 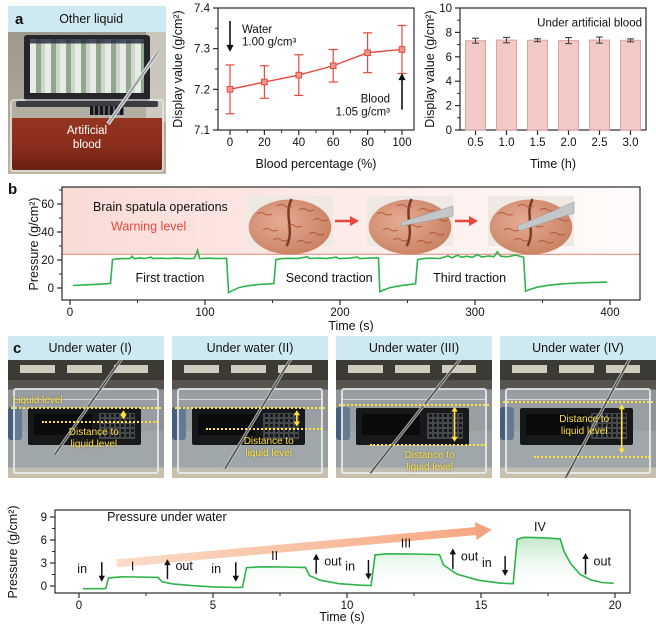 What do you see at coordinates (133, 88) in the screenshot?
I see `probe-rod-overlay` at bounding box center [133, 88].